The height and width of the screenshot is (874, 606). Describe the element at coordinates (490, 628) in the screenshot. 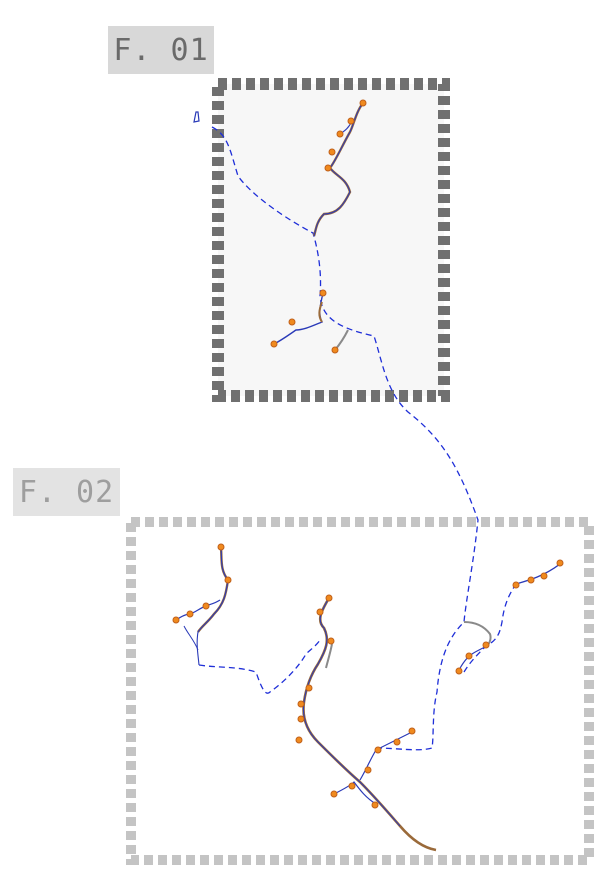

I see `dashed-connector-right` at that location.